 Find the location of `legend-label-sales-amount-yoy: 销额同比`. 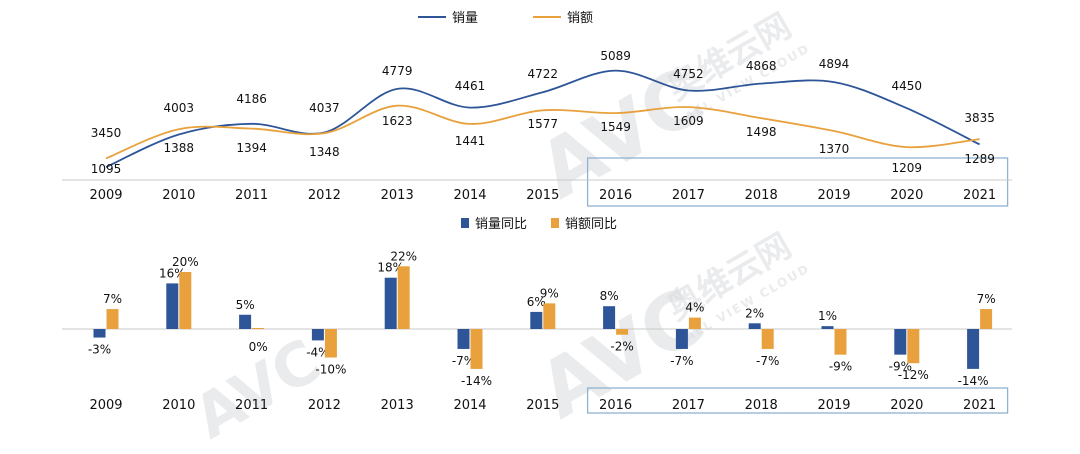

legend-label-sales-amount-yoy: 销额同比 is located at coordinates (591, 224).